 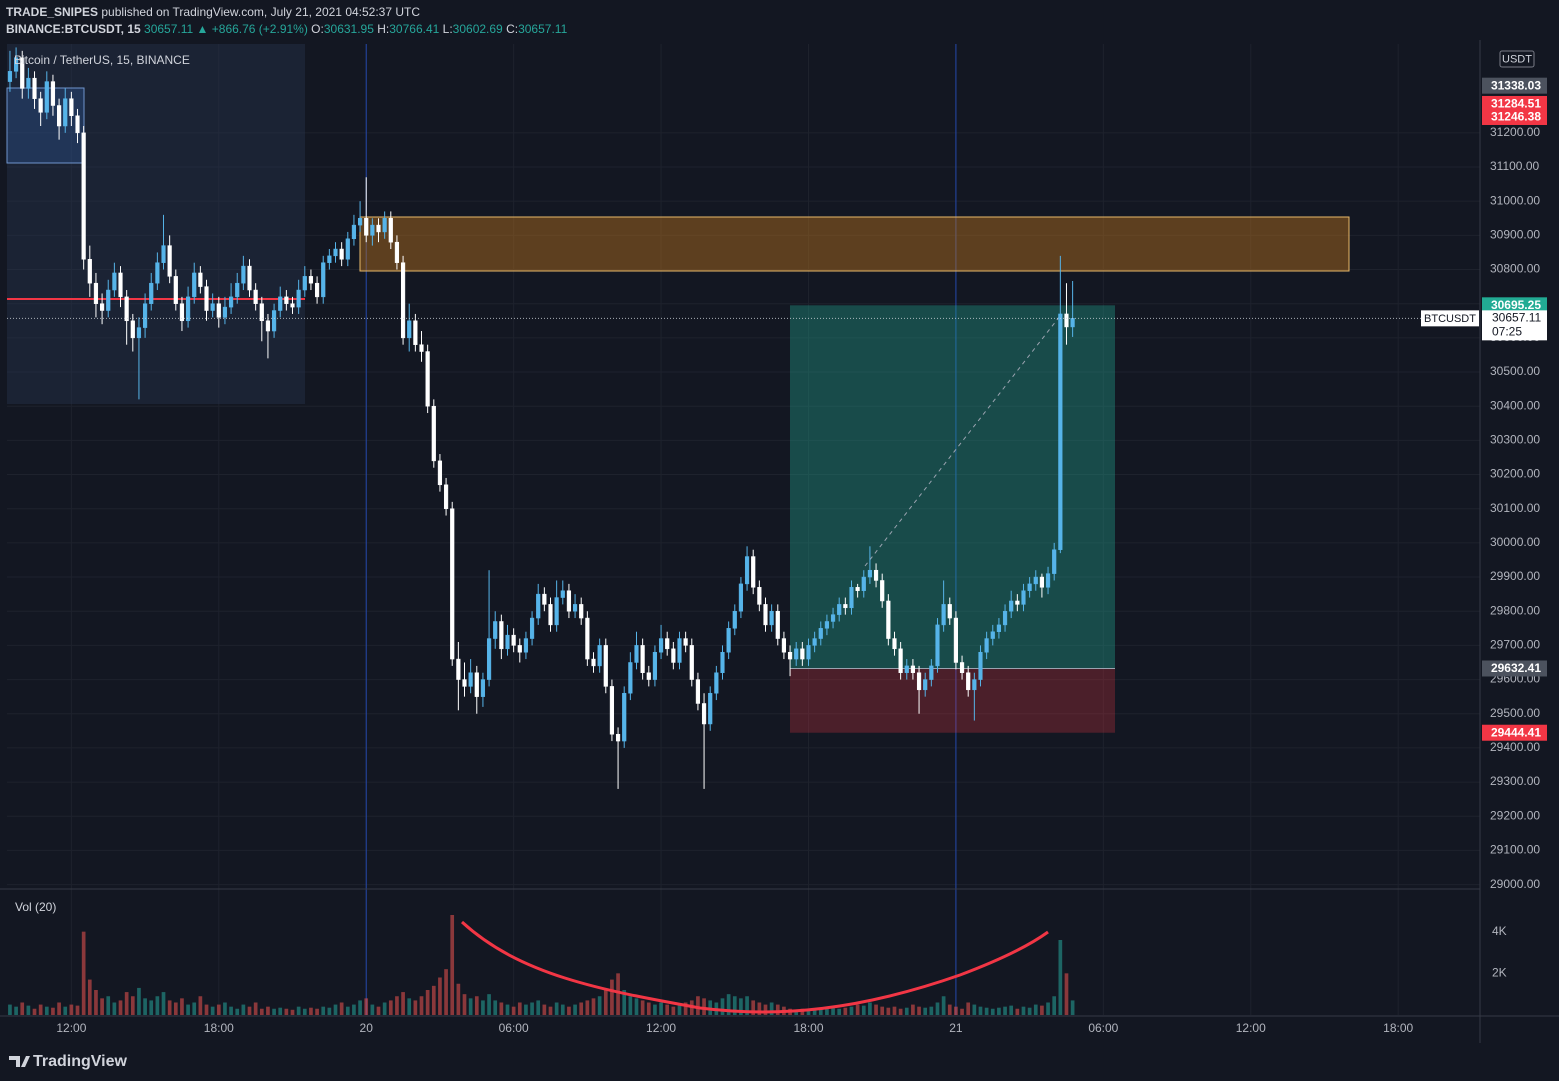 What do you see at coordinates (1450, 318) in the screenshot?
I see `ticker-box` at bounding box center [1450, 318].